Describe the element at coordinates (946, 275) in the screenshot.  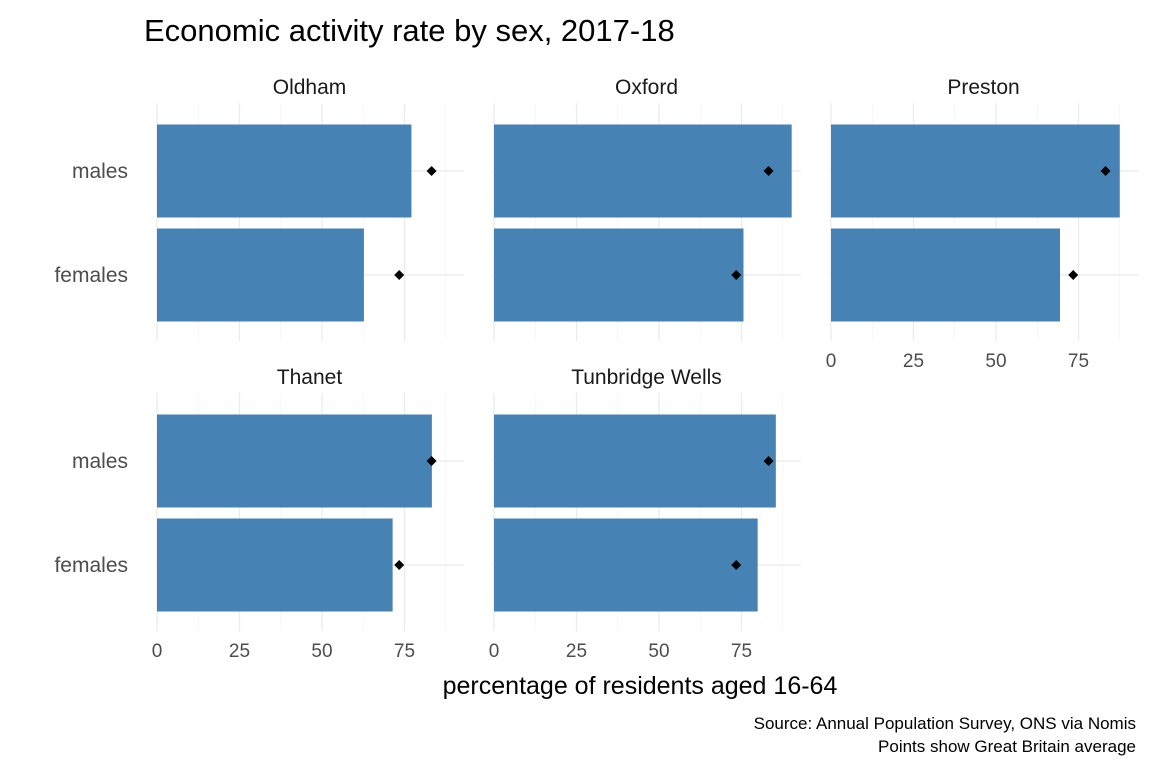
I see `panel-preston-bar-females` at that location.